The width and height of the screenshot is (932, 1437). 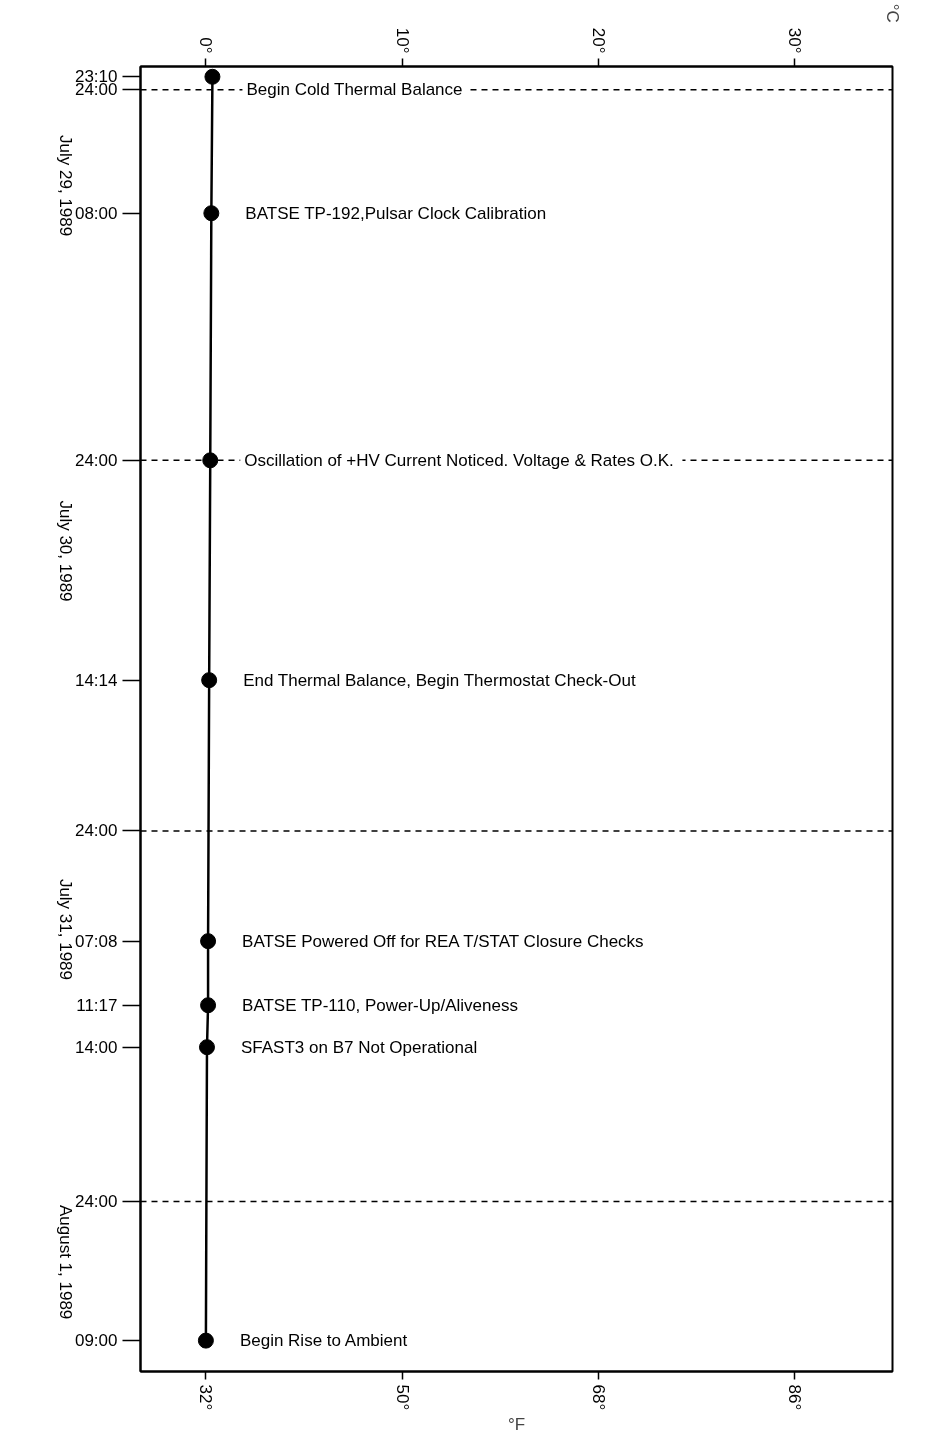 What do you see at coordinates (359, 1047) in the screenshot?
I see `annotation: SFAST3 on B7 Not Operational` at bounding box center [359, 1047].